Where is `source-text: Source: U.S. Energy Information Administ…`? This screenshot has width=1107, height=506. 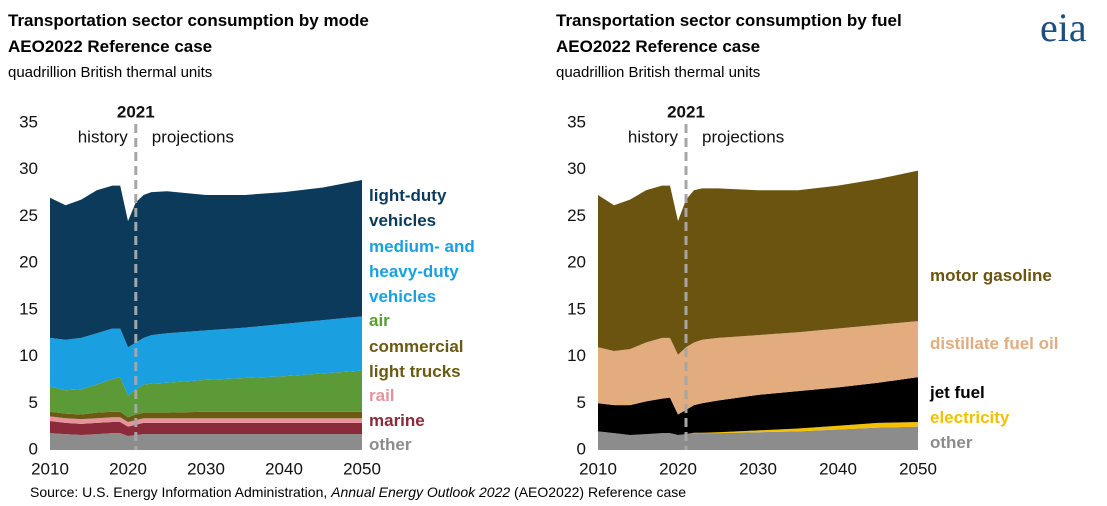
source-text: Source: U.S. Energy Information Administ… is located at coordinates (181, 492).